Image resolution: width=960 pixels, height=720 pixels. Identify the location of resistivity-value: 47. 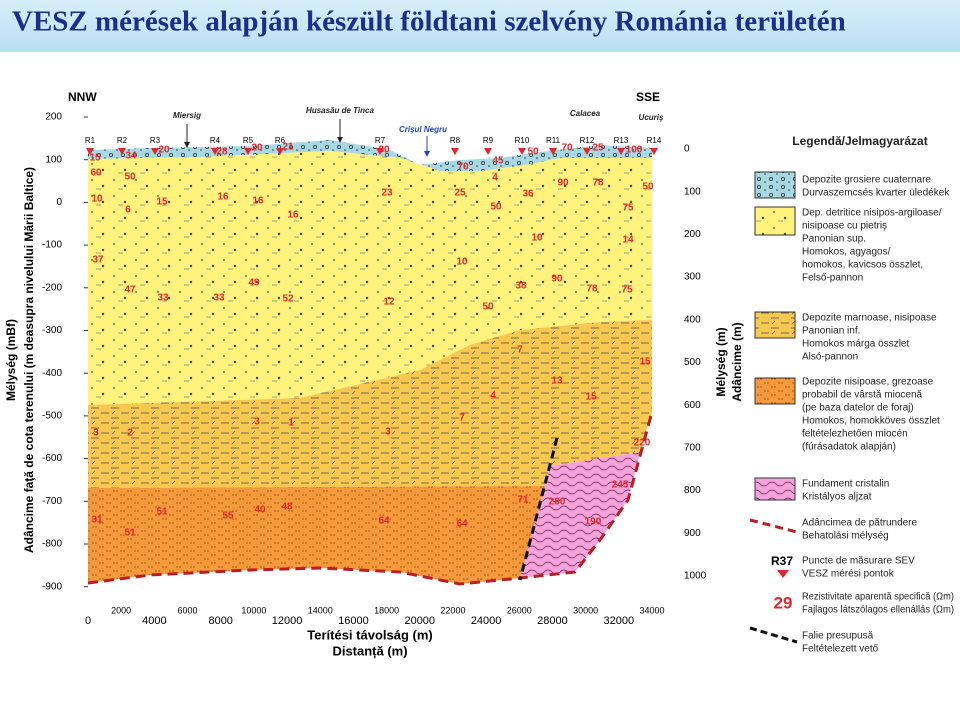
(130, 290).